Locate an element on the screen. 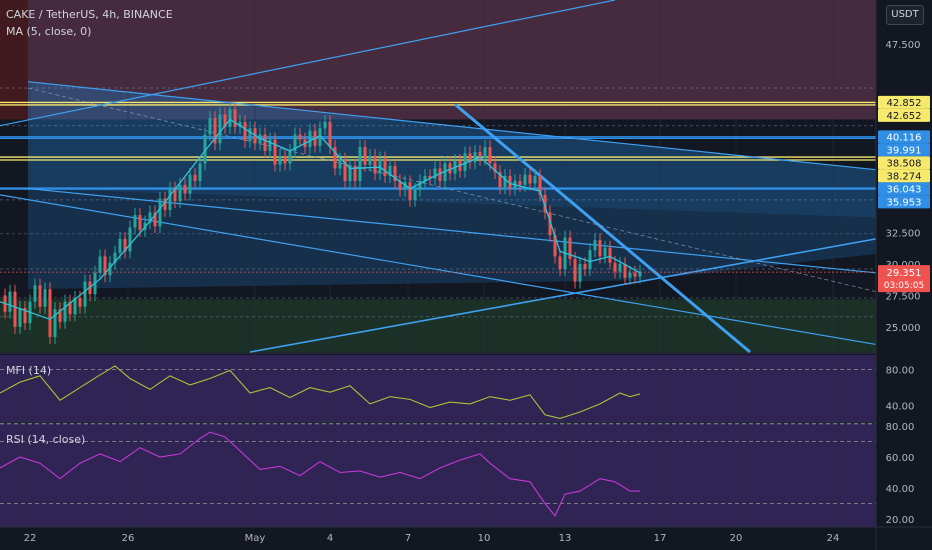 The width and height of the screenshot is (932, 550). y-tick-label: 27.500 is located at coordinates (903, 296).